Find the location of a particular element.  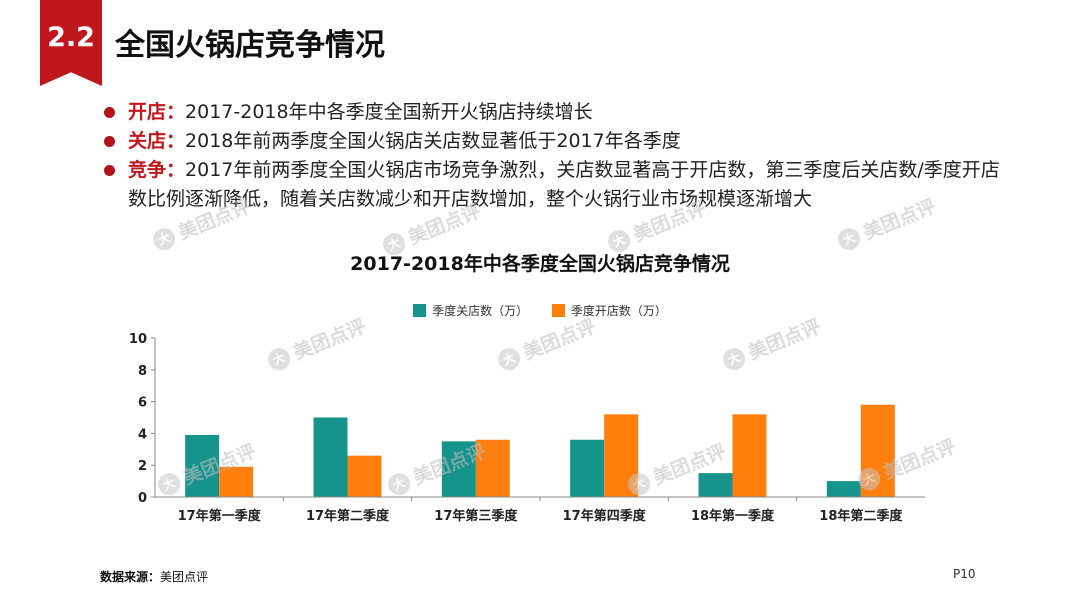

legend-item-opened: 季度开店数（万） is located at coordinates (609, 310).